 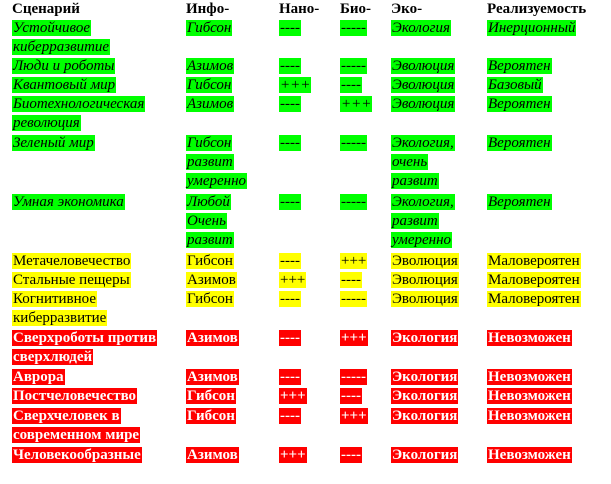 I want to click on cell-info: Гибсон развит умеренно, so click(x=217, y=162).